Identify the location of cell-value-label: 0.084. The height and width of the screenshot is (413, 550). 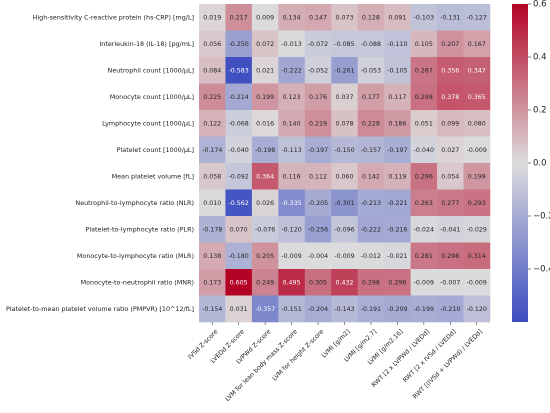
(212, 70).